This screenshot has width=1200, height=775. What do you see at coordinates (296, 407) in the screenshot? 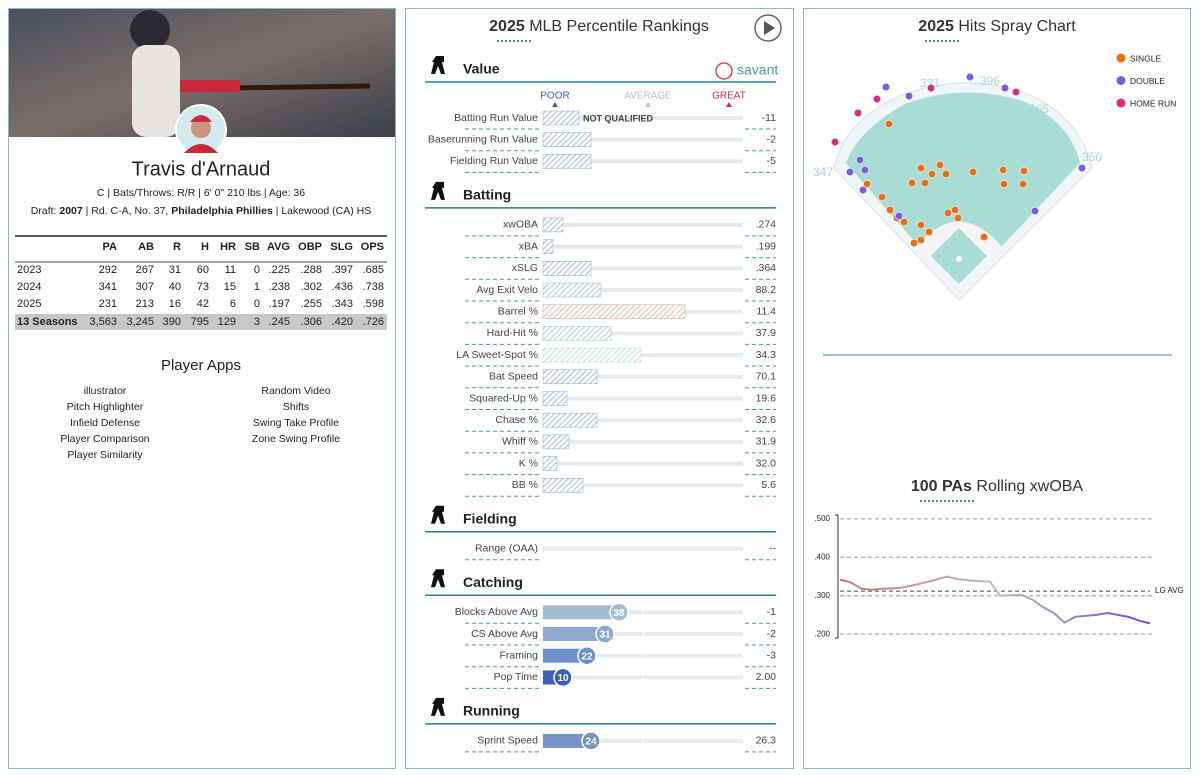
I see `app-link: Shifts` at bounding box center [296, 407].